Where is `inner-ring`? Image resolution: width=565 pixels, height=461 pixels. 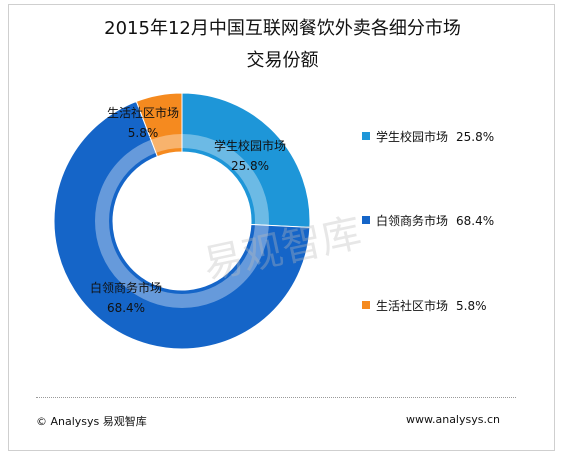 inner-ring is located at coordinates (182, 221).